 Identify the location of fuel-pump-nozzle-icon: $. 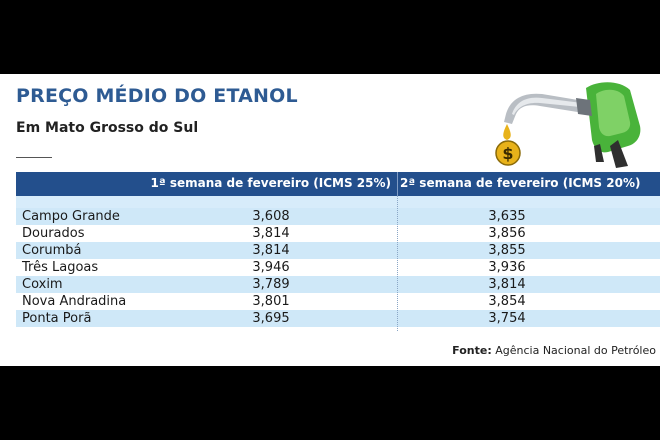
(568, 125).